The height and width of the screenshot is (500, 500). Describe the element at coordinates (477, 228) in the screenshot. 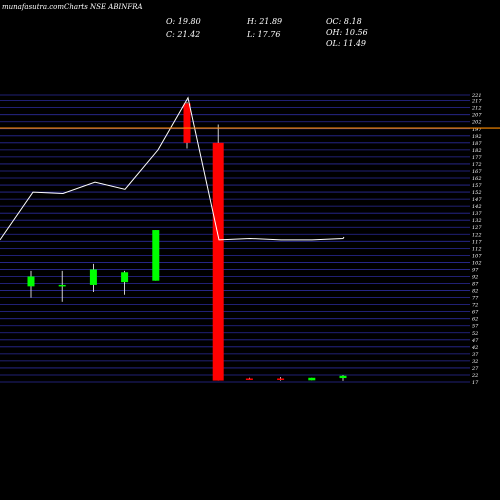

I see `y-tick-label: 127` at that location.